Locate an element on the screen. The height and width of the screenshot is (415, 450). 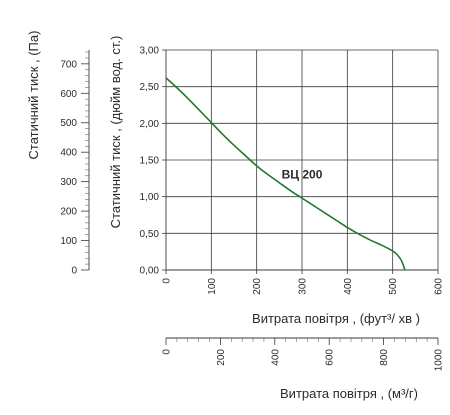
primary-x-axis-title: Витрата повітря , (фут³/ хв ) is located at coordinates (336, 318).